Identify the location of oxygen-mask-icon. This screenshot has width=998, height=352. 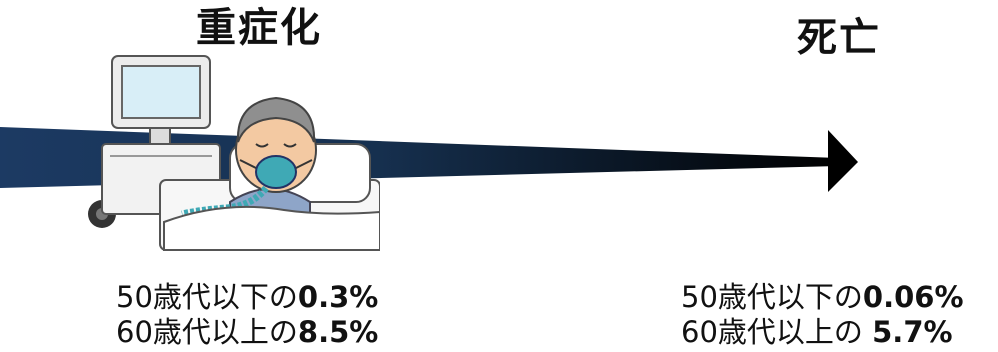
(276, 172).